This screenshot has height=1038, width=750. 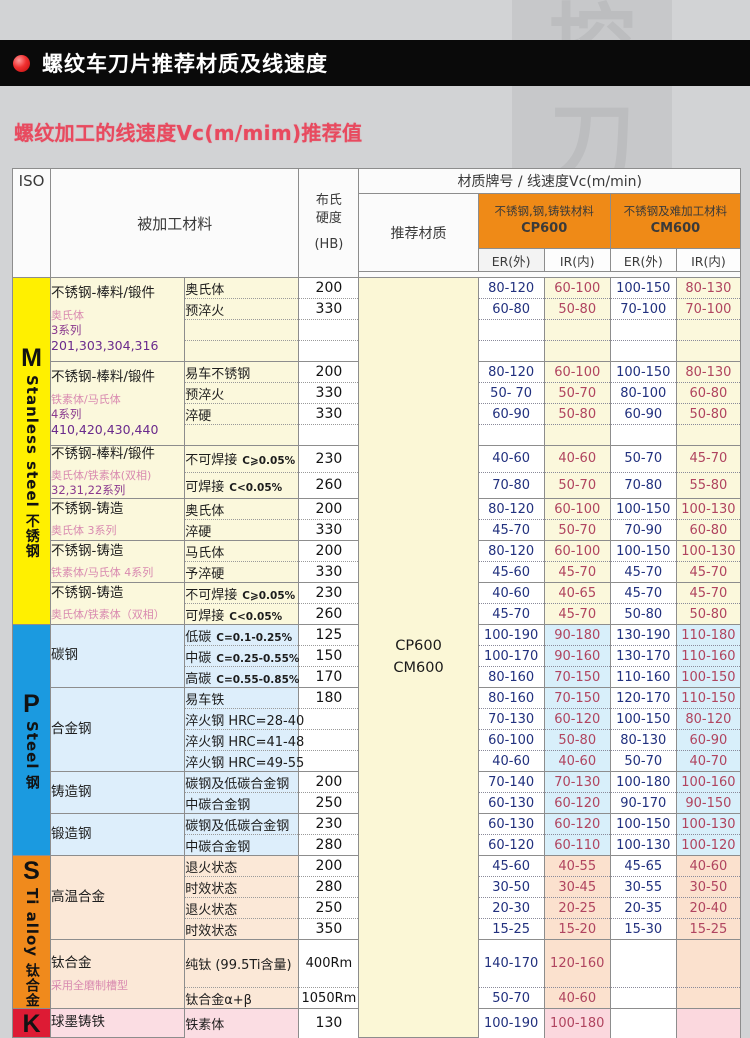 I want to click on speed-ir-cm600: 80-130, so click(x=708, y=288).